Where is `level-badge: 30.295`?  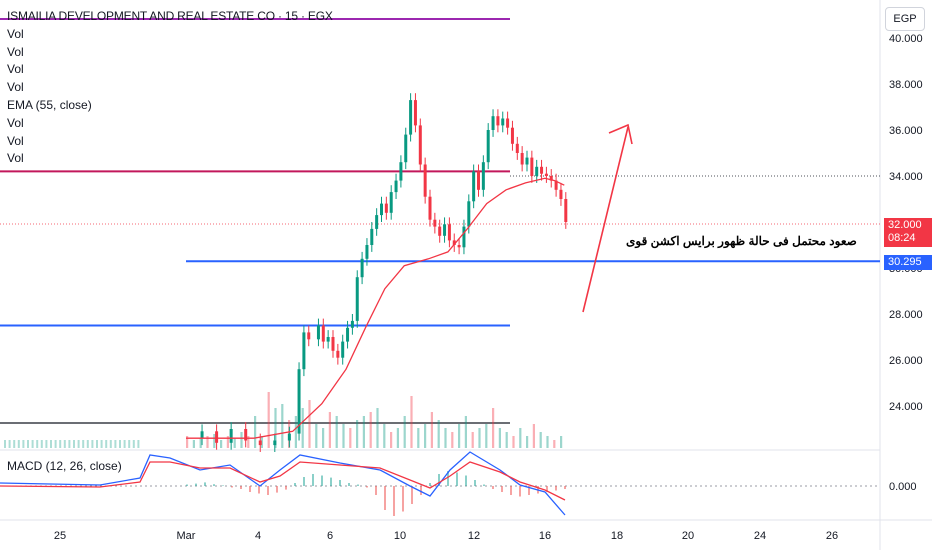
level-badge: 30.295 is located at coordinates (908, 262).